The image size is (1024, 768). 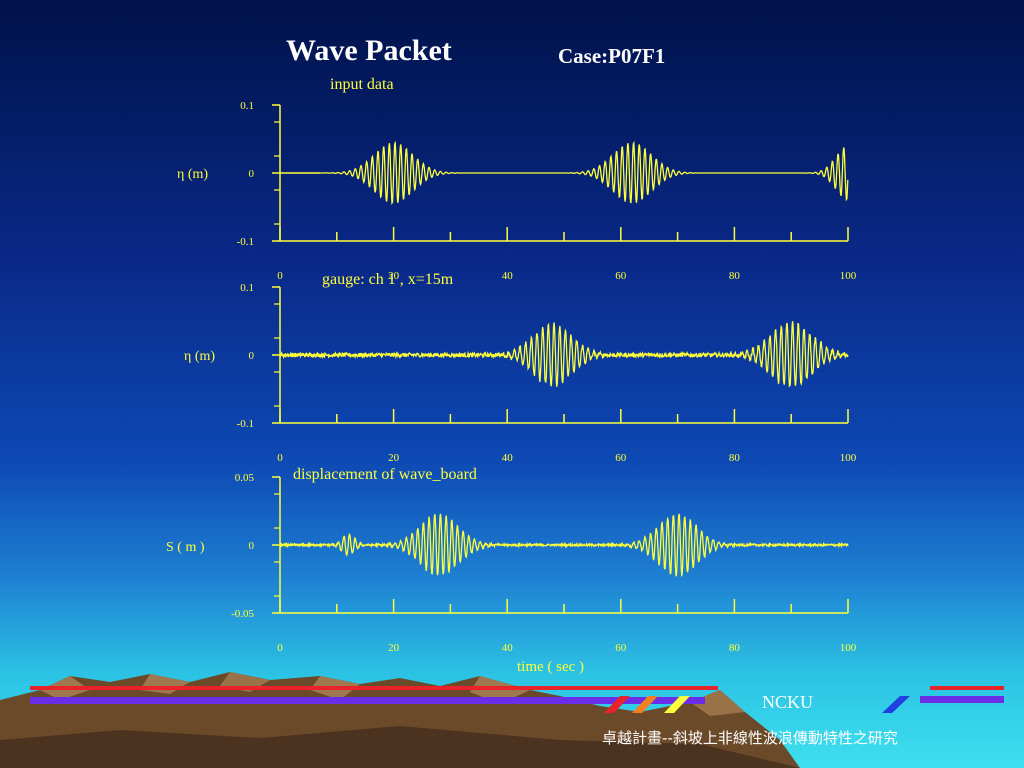 I want to click on slide-title: Wave Packet, so click(x=369, y=50).